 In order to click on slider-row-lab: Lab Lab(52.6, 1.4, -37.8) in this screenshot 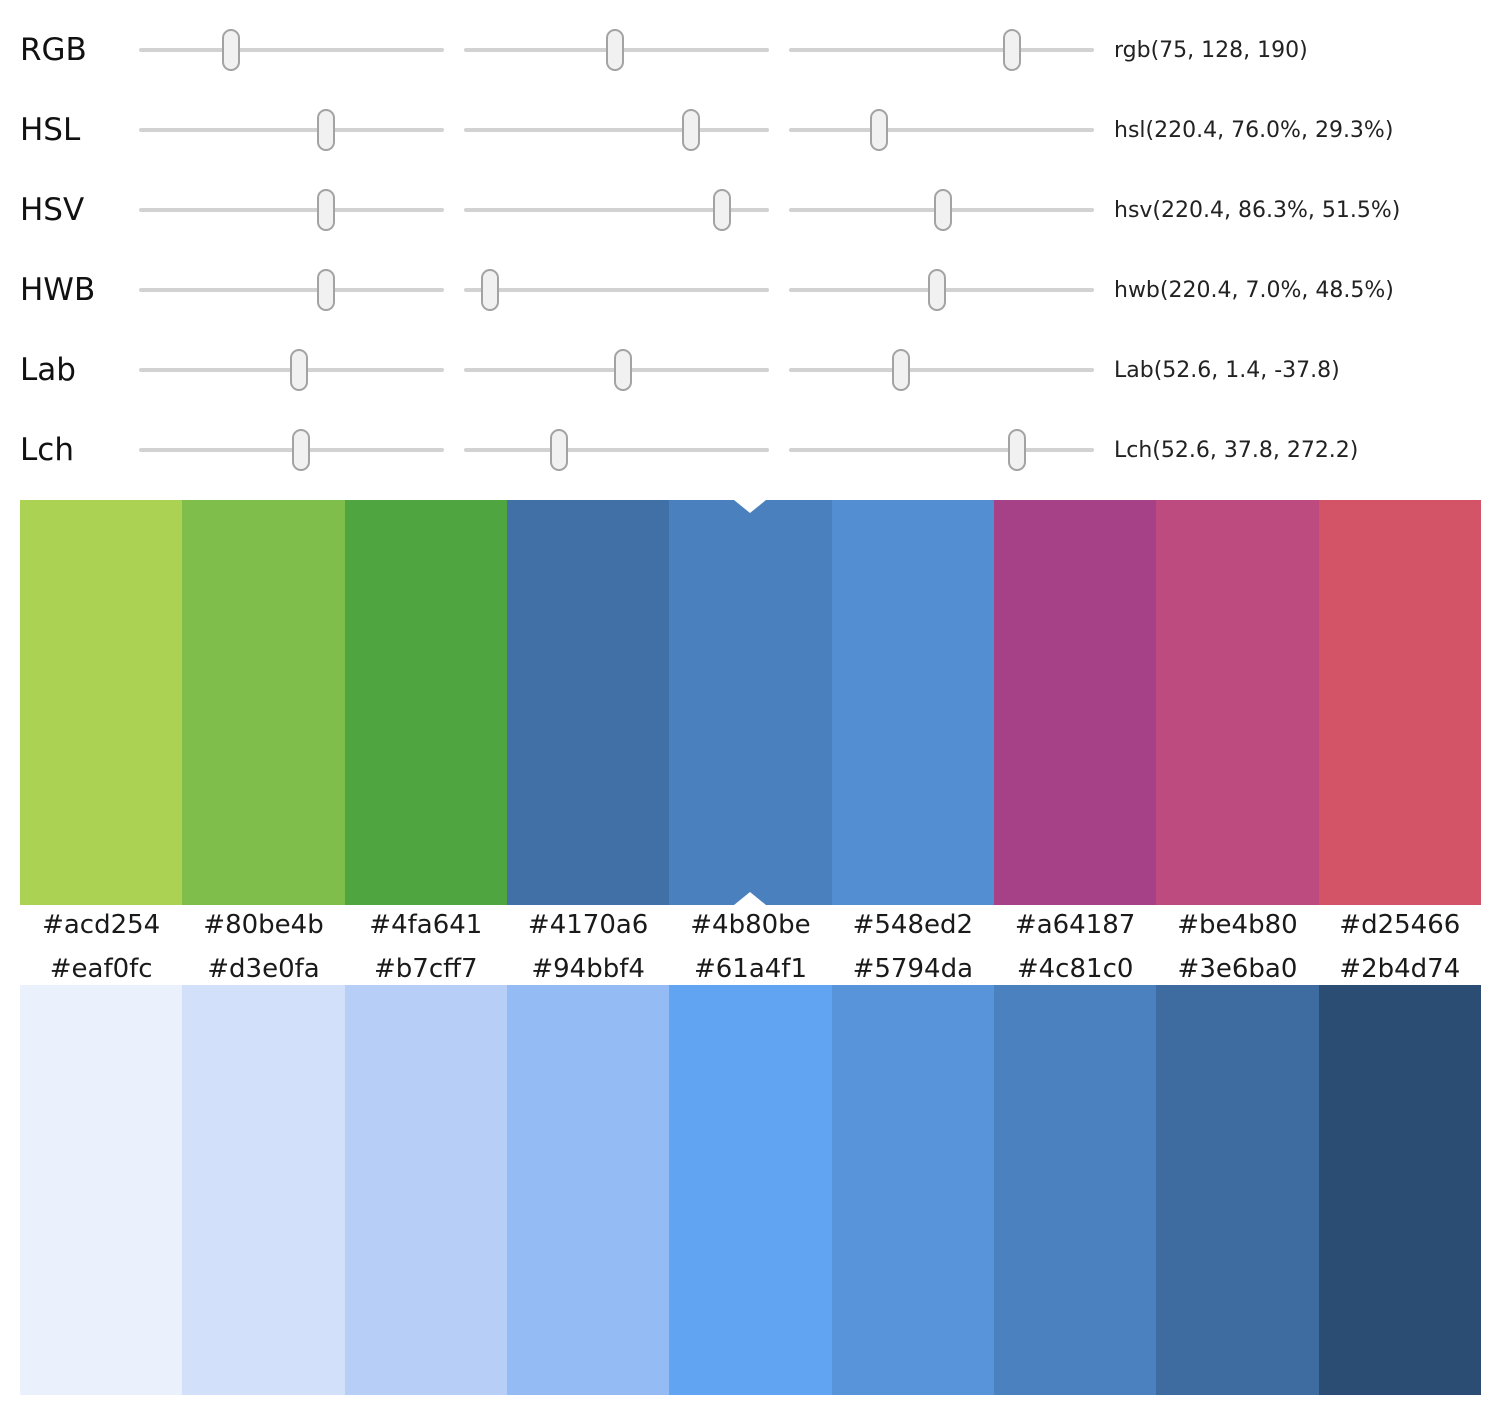, I will do `click(750, 370)`.